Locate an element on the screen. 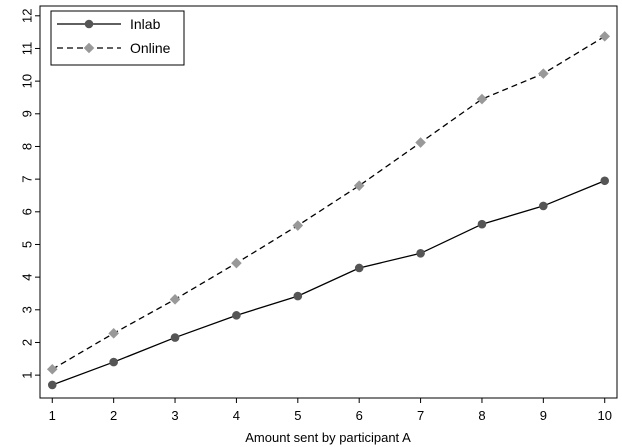  x-axis: 1 2 3 4 5 6 7 8 9 10 is located at coordinates (330, 410).